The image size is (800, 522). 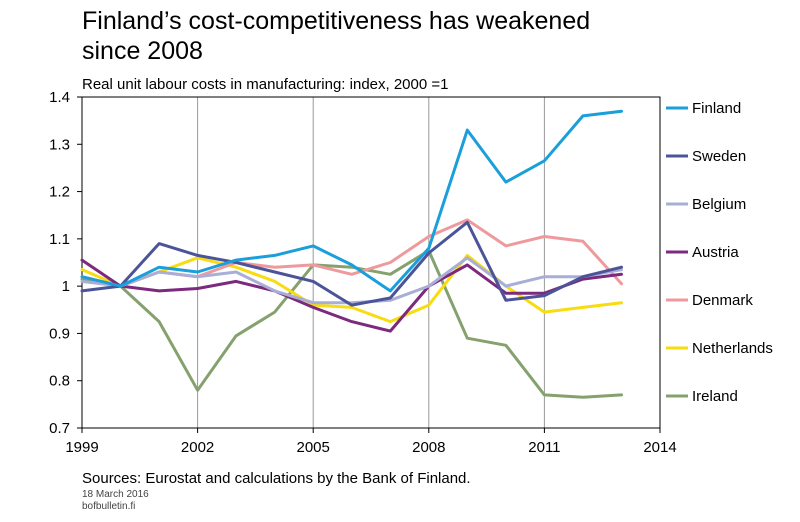 I want to click on x-axis-ticks: 1999 2002 2005 2008 2011 2014, so click(x=371, y=442).